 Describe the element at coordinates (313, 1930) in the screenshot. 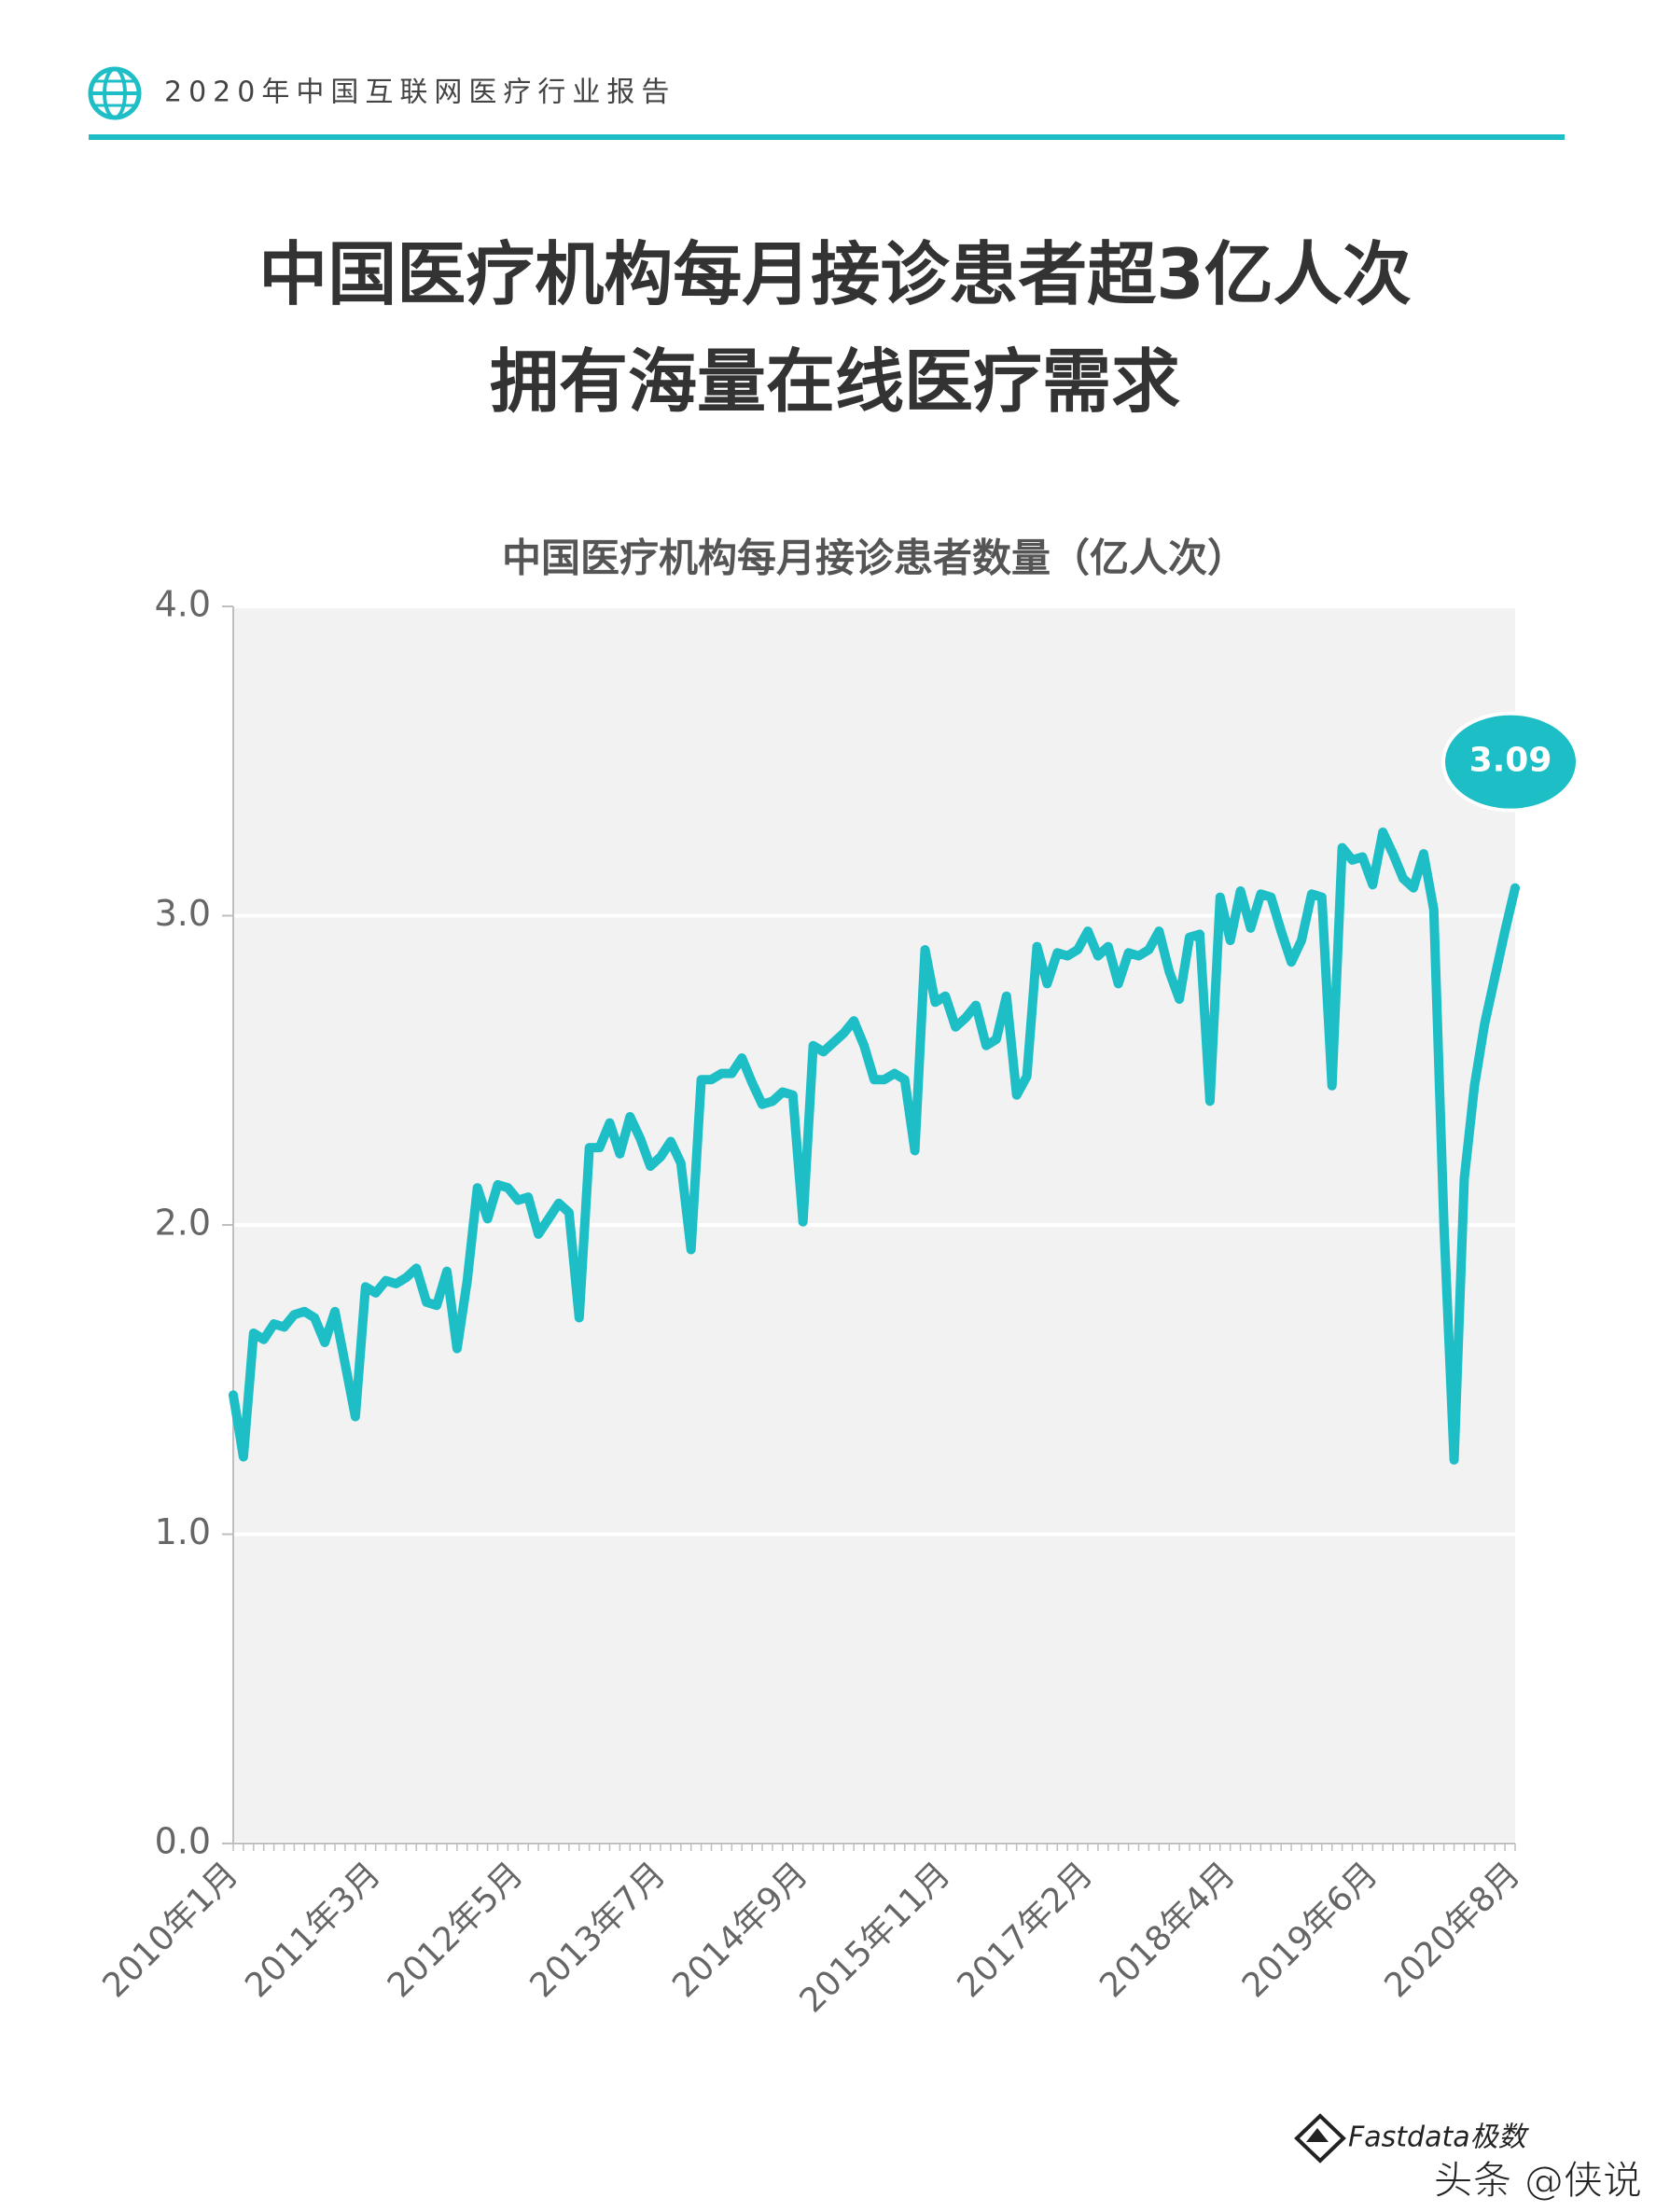

I see `x-tick-label: 2011年3月` at that location.